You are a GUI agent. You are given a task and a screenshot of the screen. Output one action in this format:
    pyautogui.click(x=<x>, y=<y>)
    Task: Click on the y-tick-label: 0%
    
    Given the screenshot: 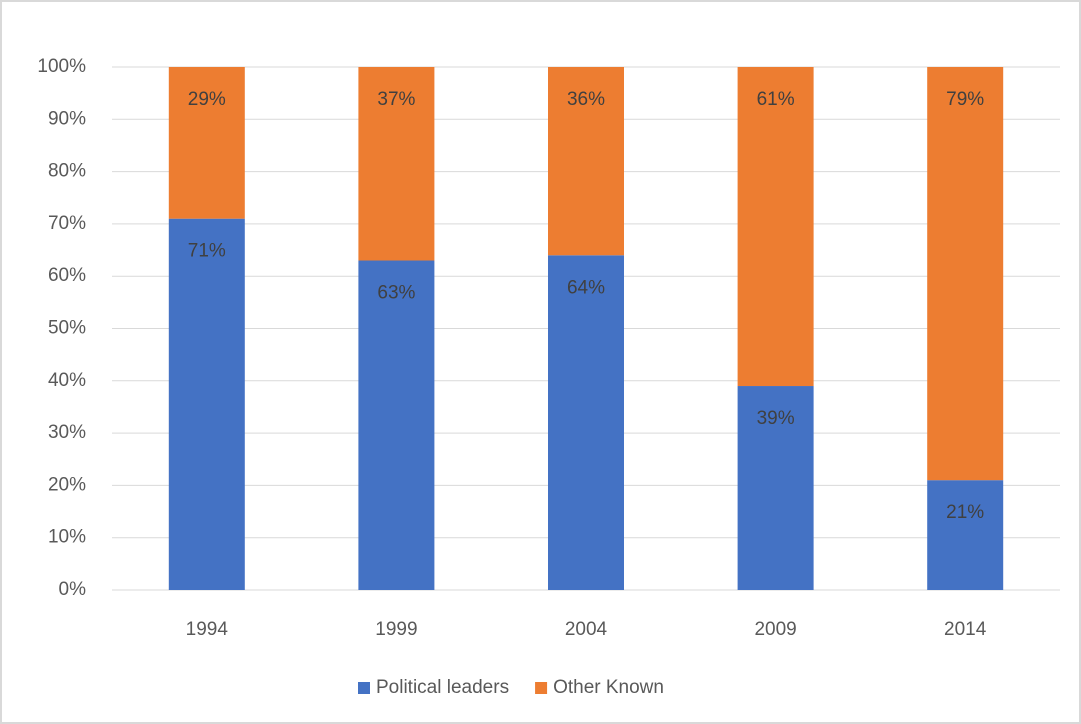 What is the action you would take?
    pyautogui.click(x=73, y=589)
    